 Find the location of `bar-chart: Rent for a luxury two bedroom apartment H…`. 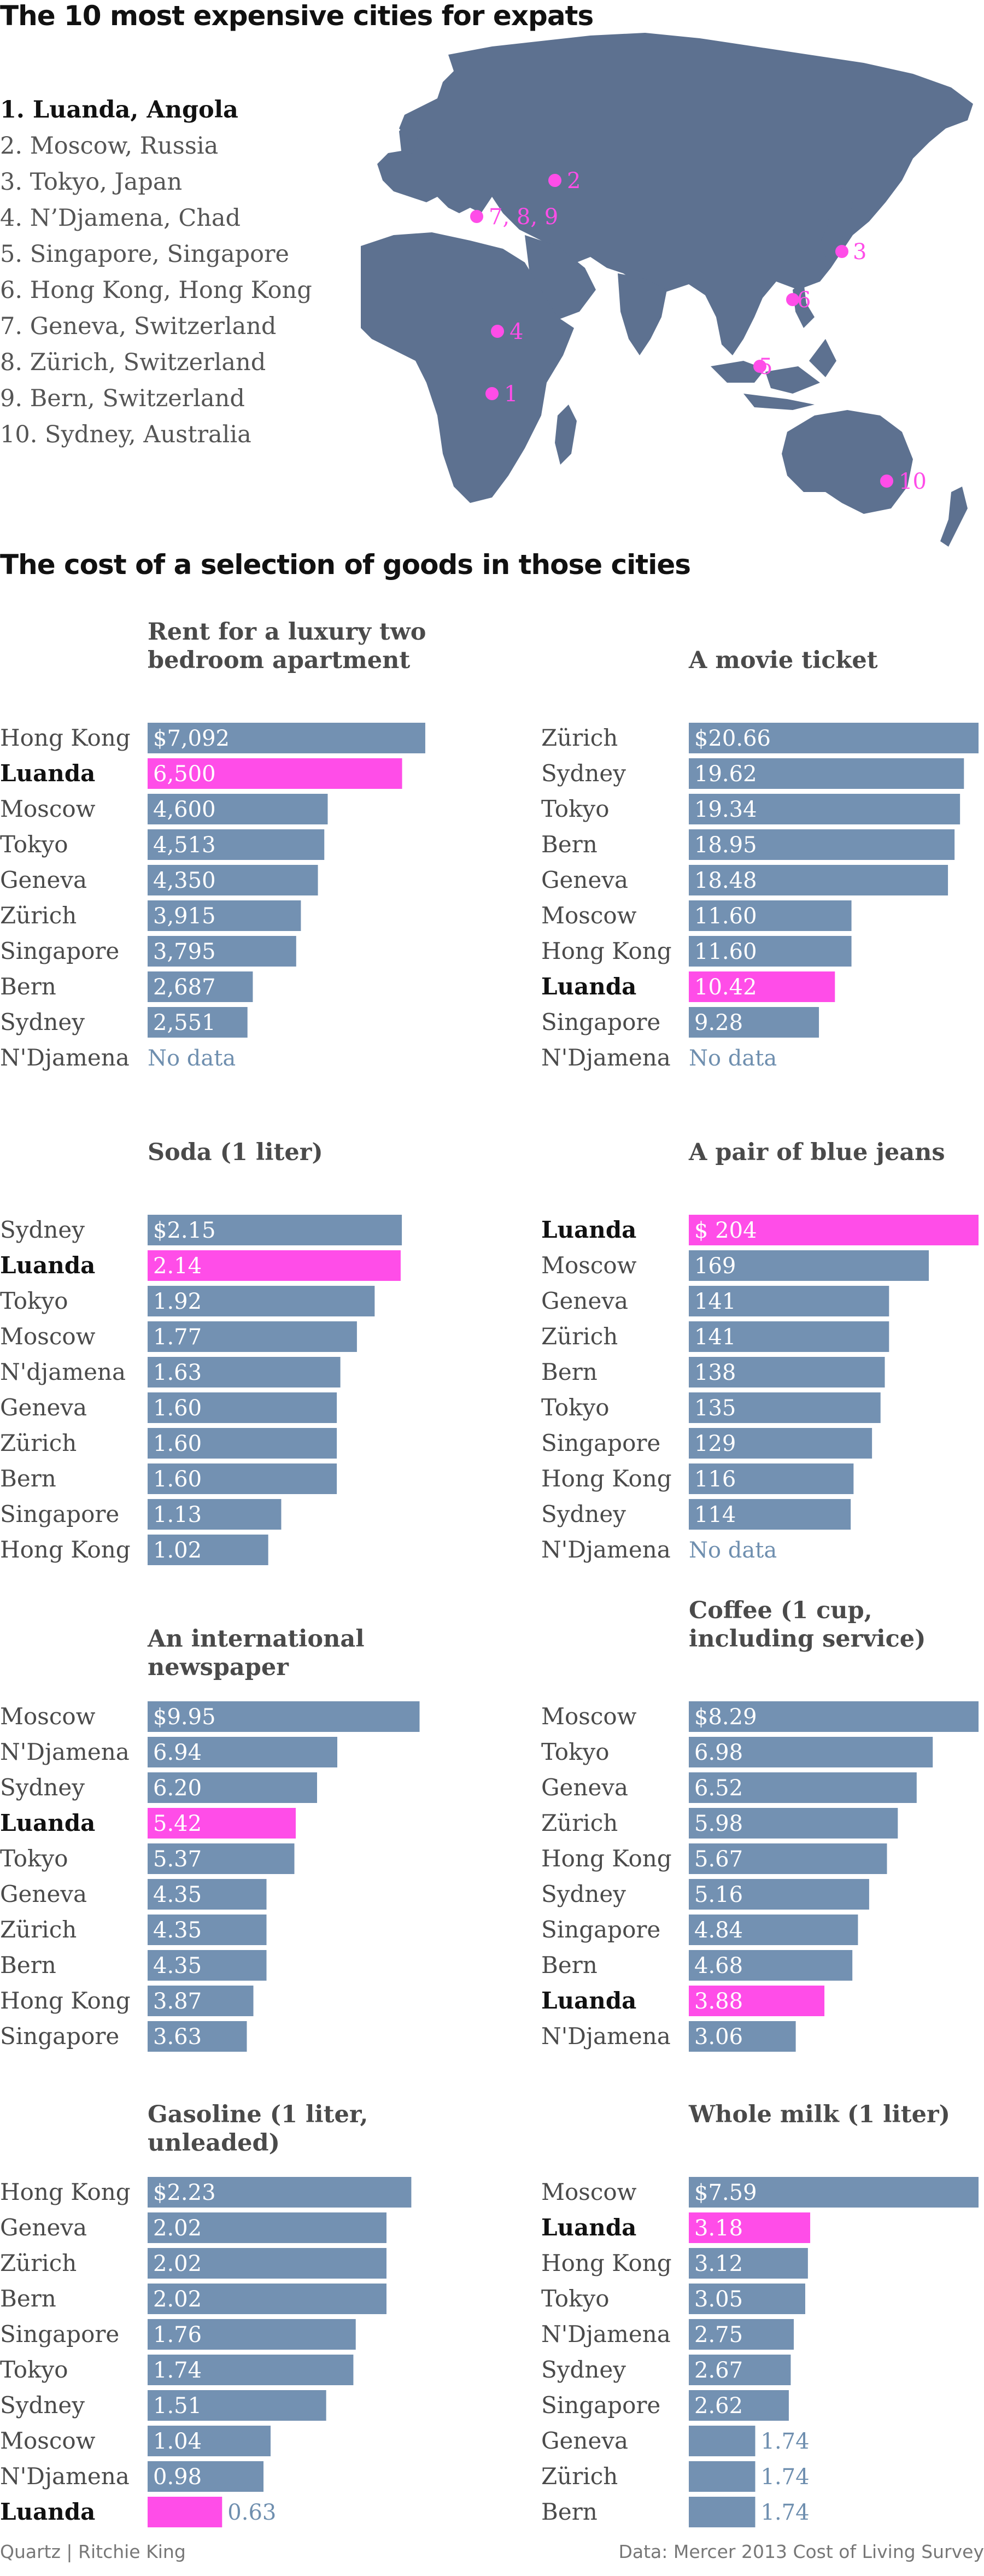

bar-chart: Rent for a luxury two bedroom apartment H… is located at coordinates (246, 853).